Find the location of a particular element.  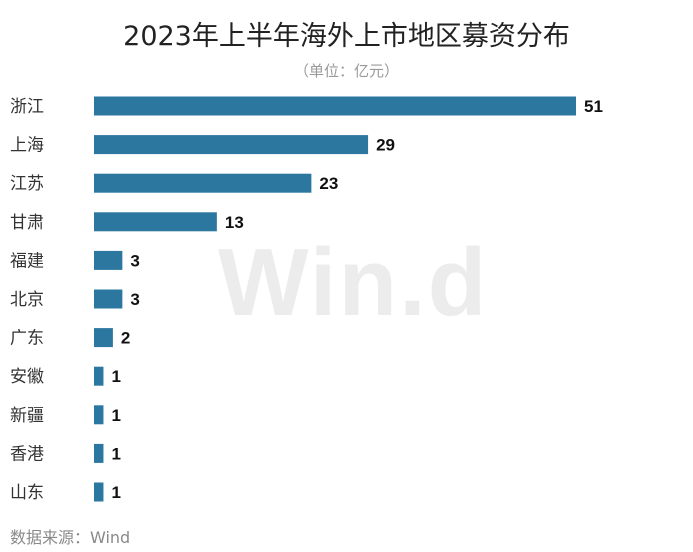

value-label: 23 is located at coordinates (328, 183).